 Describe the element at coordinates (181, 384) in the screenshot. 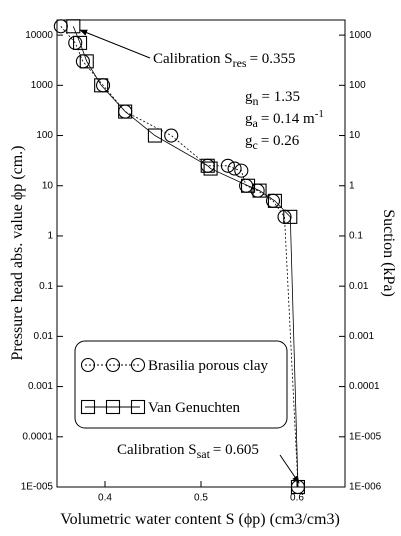

I see `legend-box` at that location.